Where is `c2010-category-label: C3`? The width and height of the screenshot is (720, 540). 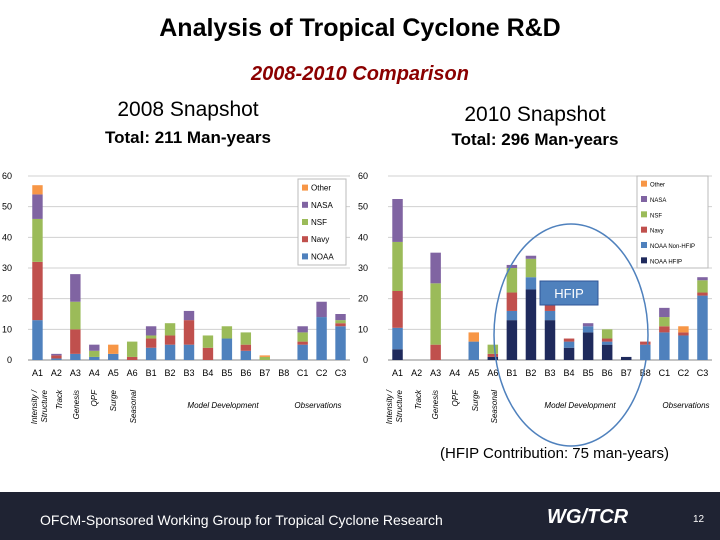 c2010-category-label: C3 is located at coordinates (703, 373).